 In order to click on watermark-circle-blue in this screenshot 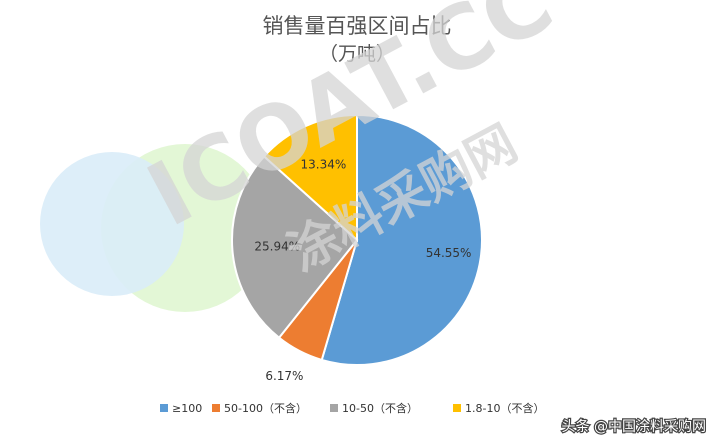, I will do `click(112, 224)`.